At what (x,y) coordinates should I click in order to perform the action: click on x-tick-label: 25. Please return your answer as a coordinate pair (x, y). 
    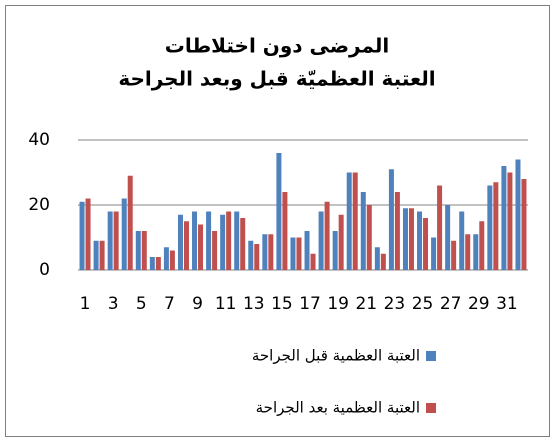
    Looking at the image, I should click on (423, 304).